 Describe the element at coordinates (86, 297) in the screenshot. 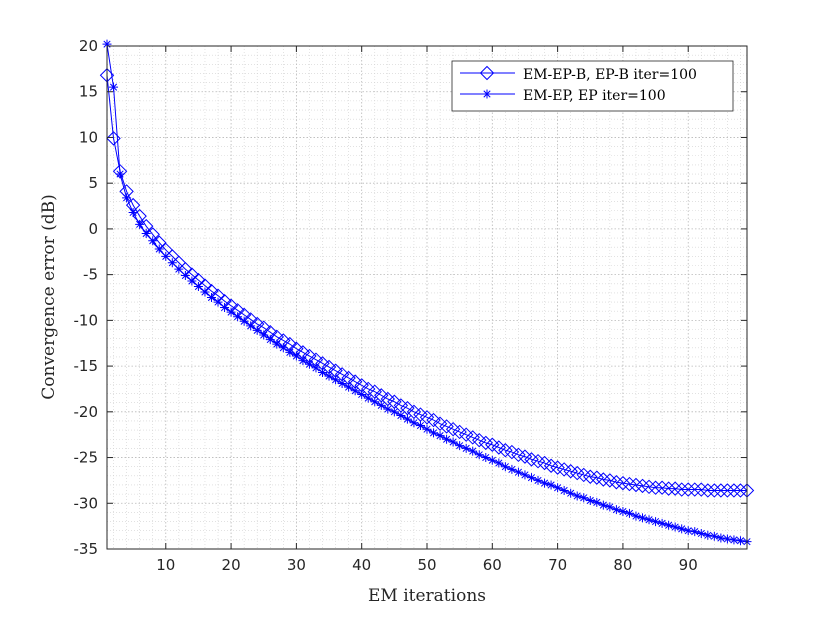

I see `y-tick-labels: 20 15 10 5 0 -5 -10 -15 -20 -25 -30 -35` at that location.